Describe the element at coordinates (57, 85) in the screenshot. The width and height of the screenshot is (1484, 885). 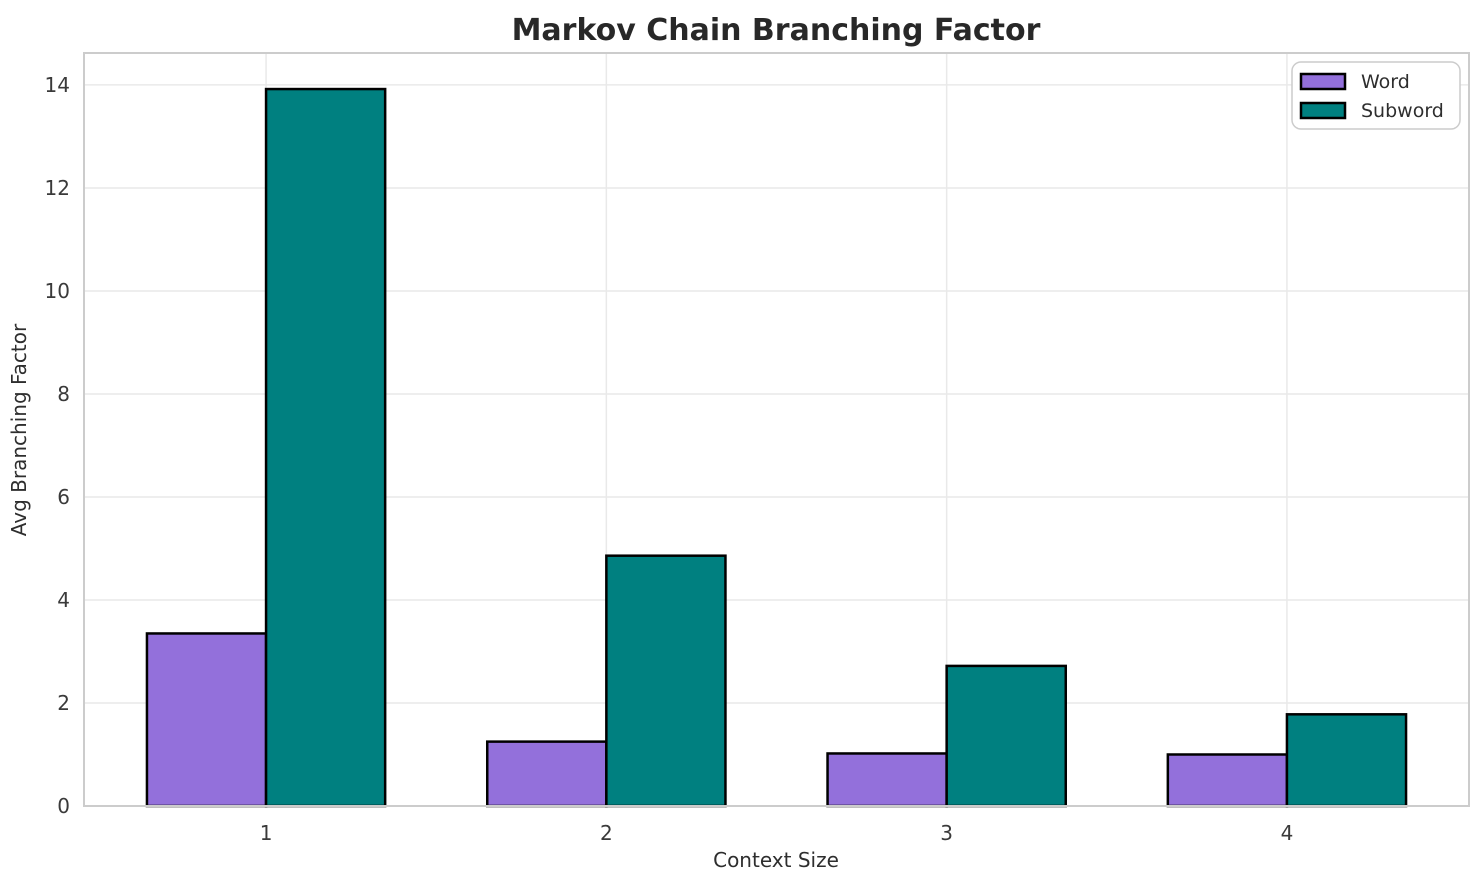
I see `y-tick-label: 14` at that location.